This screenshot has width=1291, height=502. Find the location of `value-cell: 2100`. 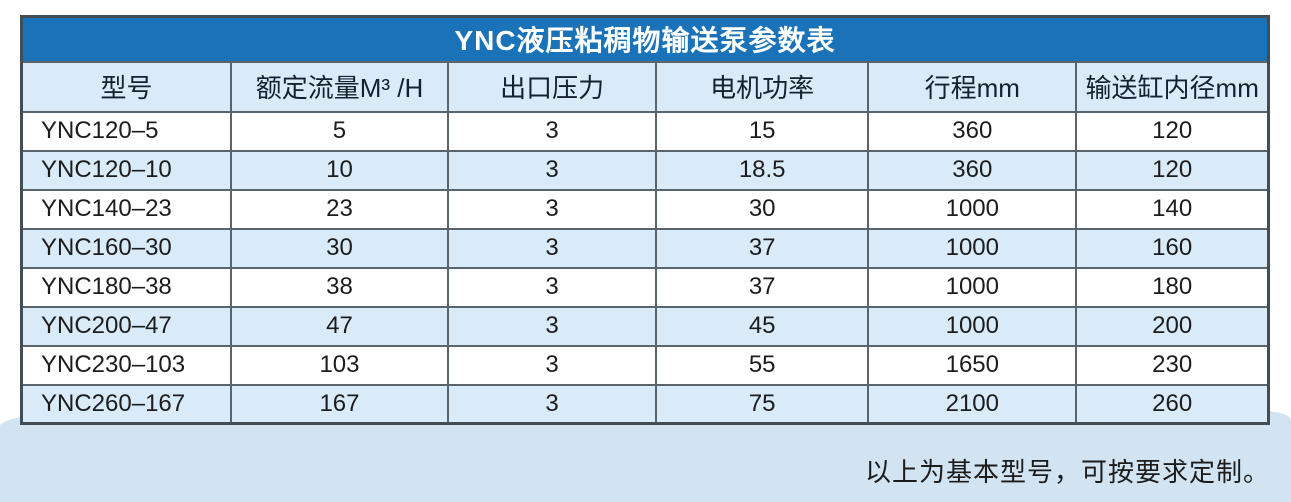

value-cell: 2100 is located at coordinates (972, 404).